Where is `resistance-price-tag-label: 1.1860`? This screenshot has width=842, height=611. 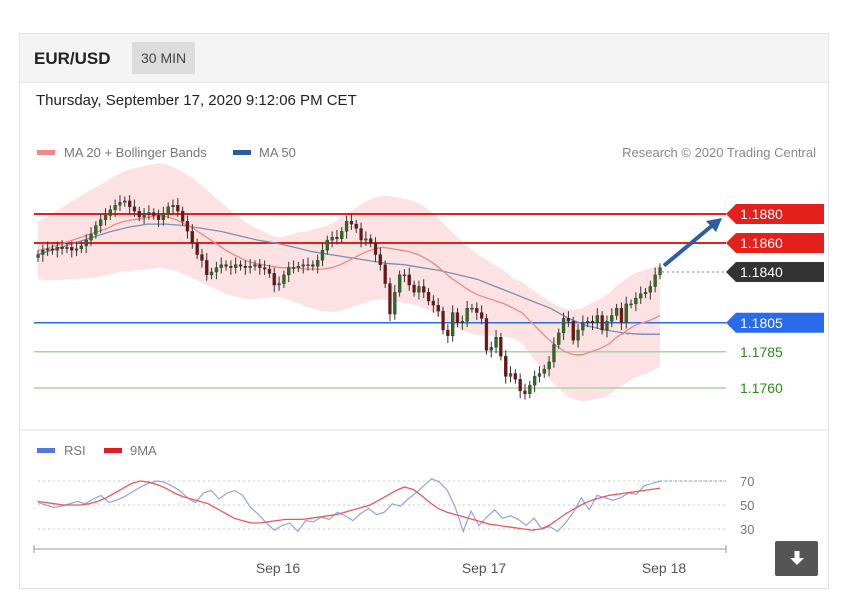
resistance-price-tag-label: 1.1860 is located at coordinates (761, 243).